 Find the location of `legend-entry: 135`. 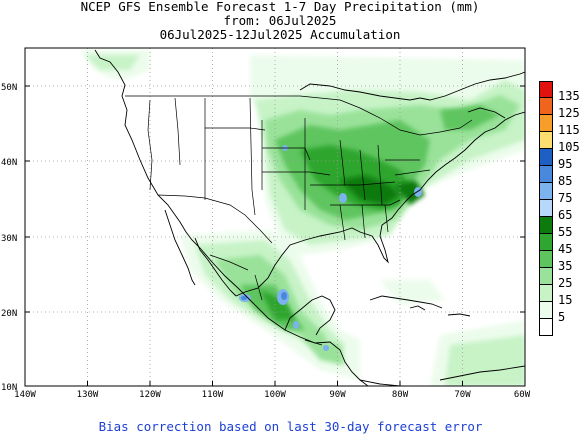

legend-entry: 135 is located at coordinates (560, 92).